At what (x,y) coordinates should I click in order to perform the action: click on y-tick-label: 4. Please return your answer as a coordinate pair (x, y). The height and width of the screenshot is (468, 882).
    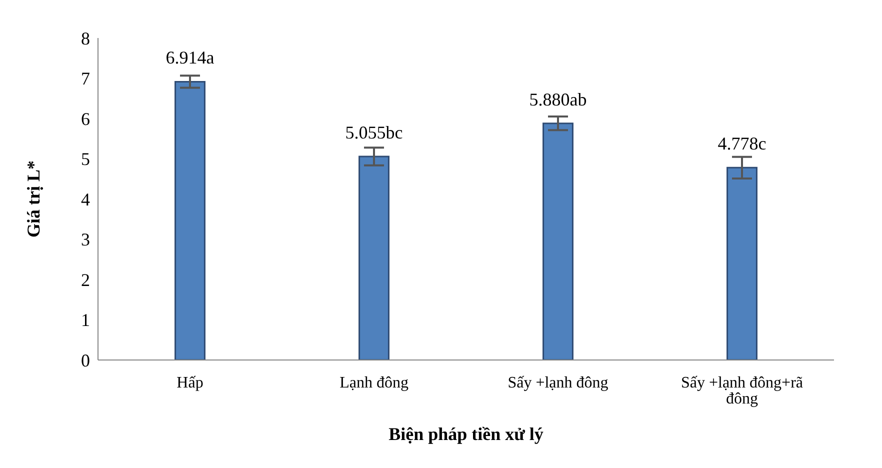
    Looking at the image, I should click on (85, 199).